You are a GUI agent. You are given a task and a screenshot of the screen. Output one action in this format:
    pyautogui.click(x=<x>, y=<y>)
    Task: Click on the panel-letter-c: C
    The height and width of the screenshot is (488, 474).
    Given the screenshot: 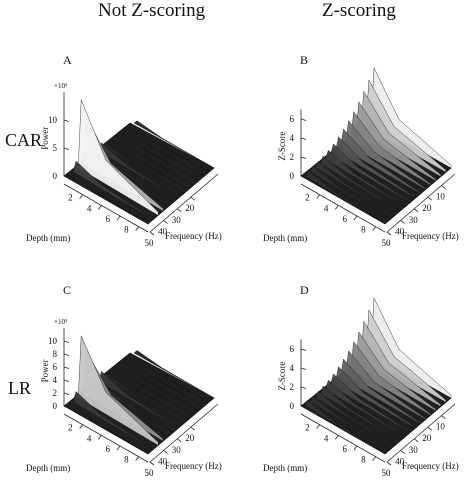 What is the action you would take?
    pyautogui.click(x=67, y=290)
    